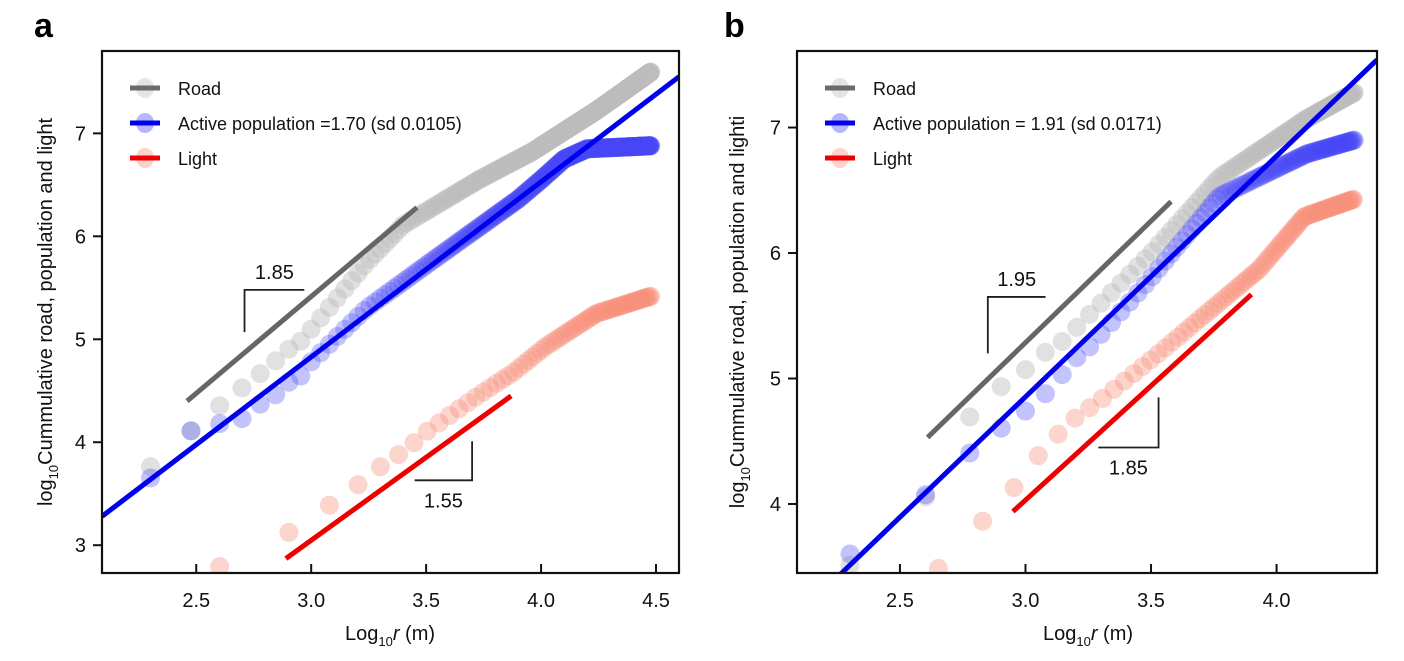 This screenshot has height=661, width=1404. Describe the element at coordinates (53, 472) in the screenshot. I see `y-axis-title-sub: 10` at that location.